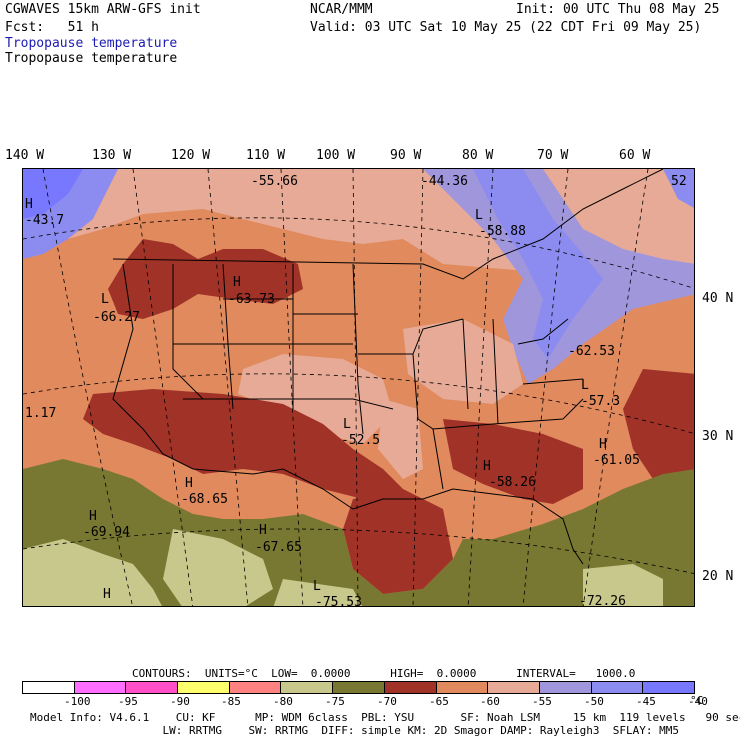  I want to click on map-label: 1.17, so click(41, 413).